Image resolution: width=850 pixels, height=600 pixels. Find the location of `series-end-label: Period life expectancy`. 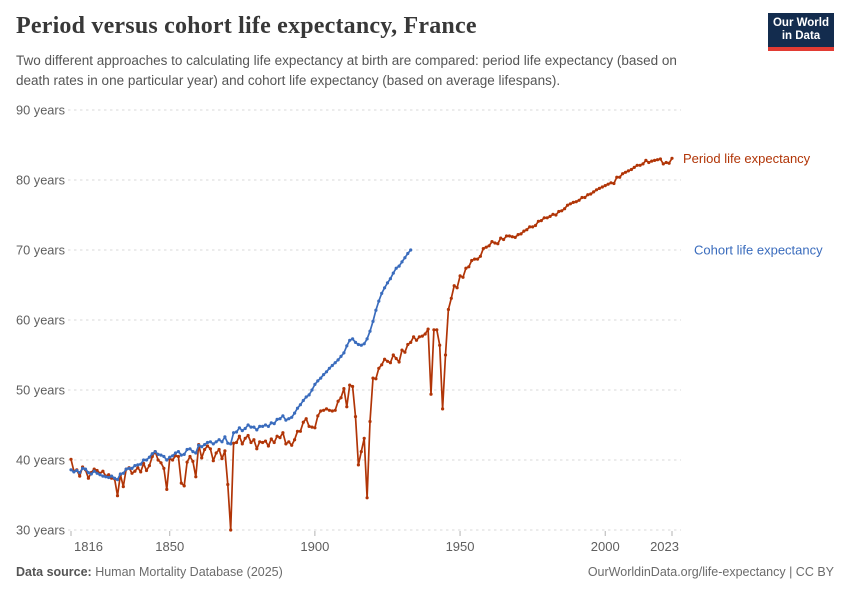

series-end-label: Period life expectancy is located at coordinates (747, 158).